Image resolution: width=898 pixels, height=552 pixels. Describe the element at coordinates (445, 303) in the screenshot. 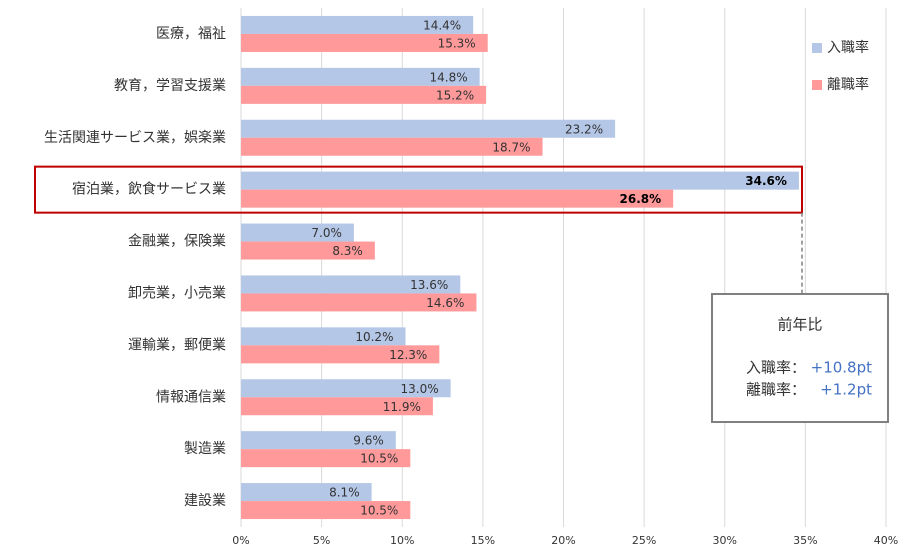

I see `value-label: 14.6%` at that location.